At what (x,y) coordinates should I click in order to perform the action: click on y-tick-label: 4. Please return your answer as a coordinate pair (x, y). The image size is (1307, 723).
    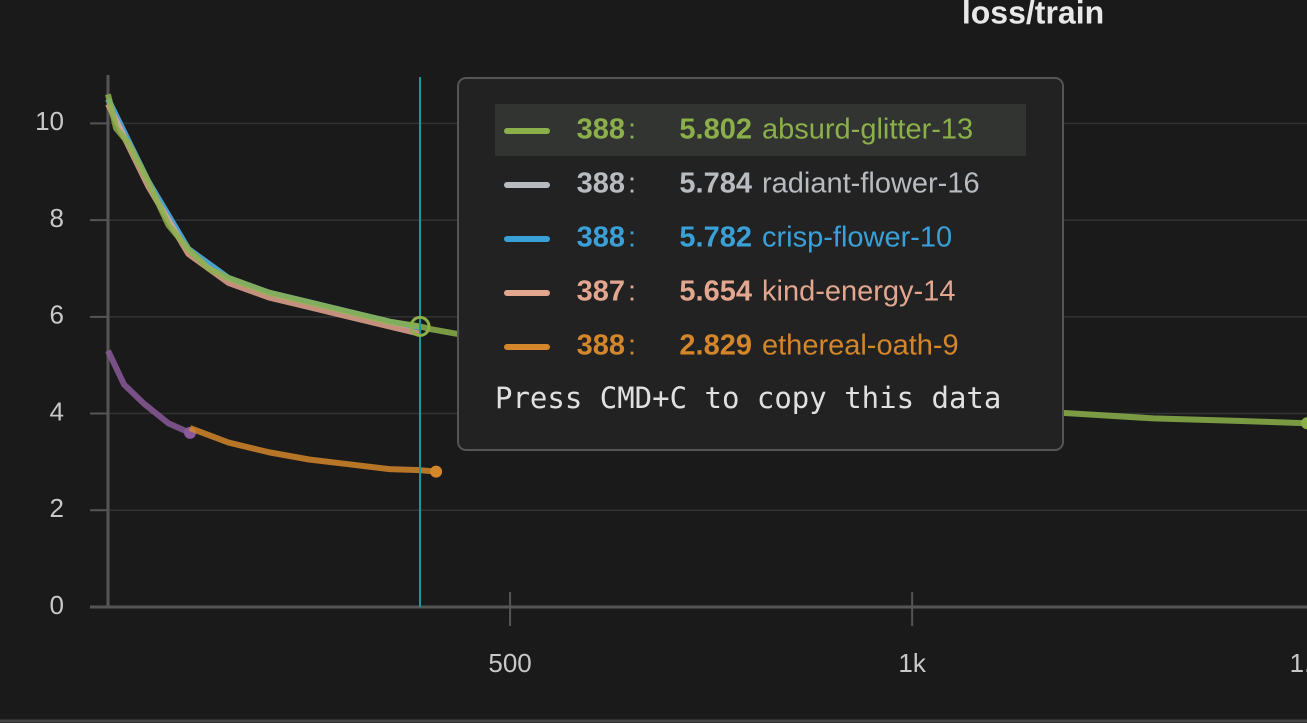
    Looking at the image, I should click on (57, 411).